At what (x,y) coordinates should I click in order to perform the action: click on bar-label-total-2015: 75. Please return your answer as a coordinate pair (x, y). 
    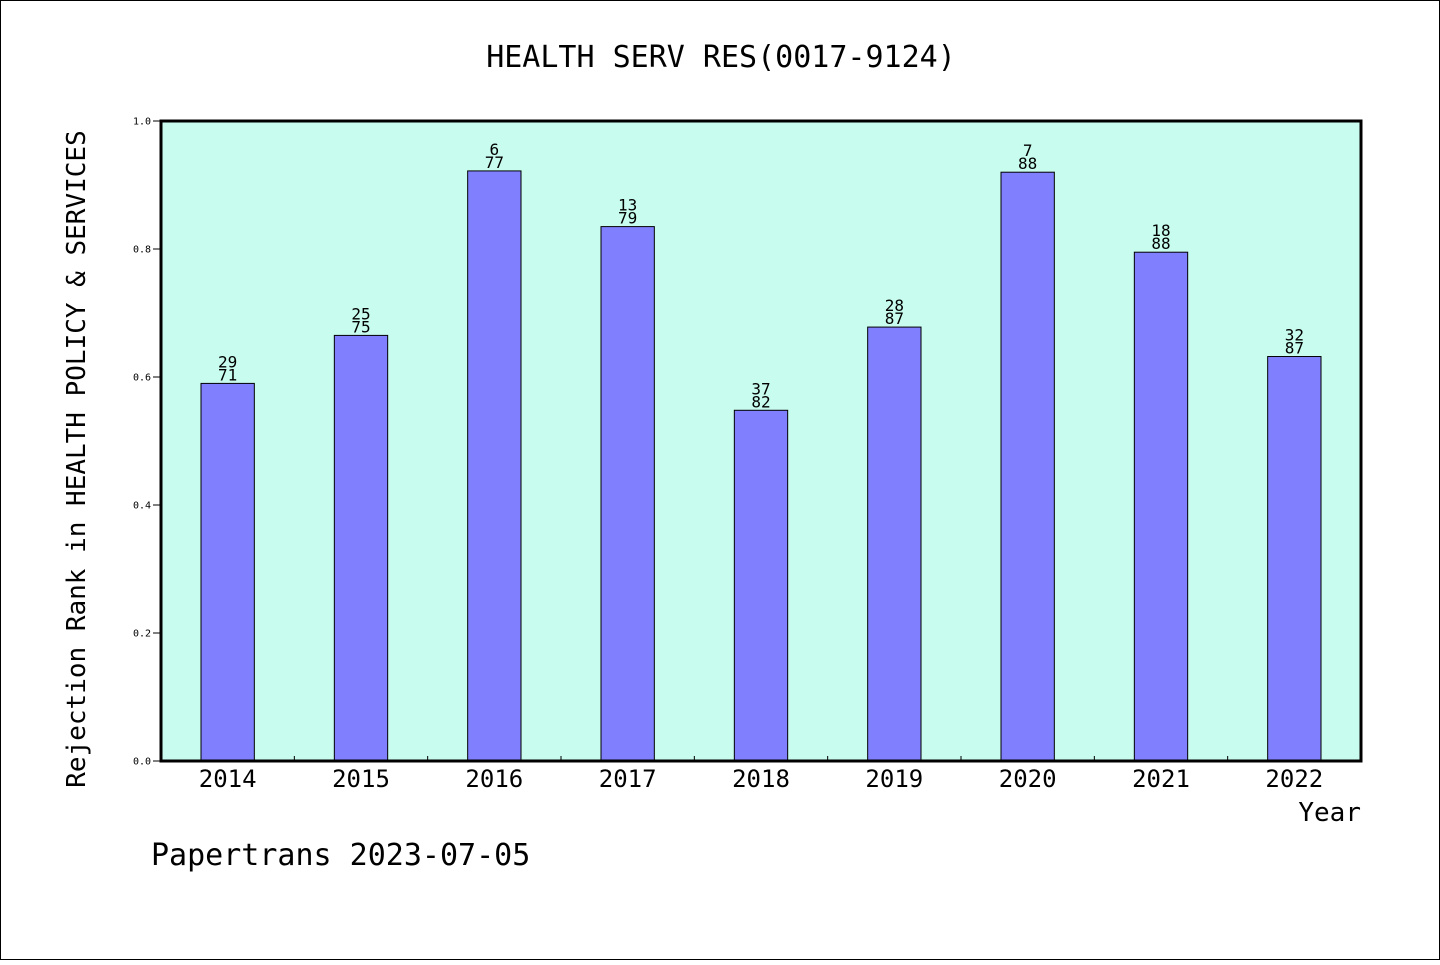
    Looking at the image, I should click on (360, 326).